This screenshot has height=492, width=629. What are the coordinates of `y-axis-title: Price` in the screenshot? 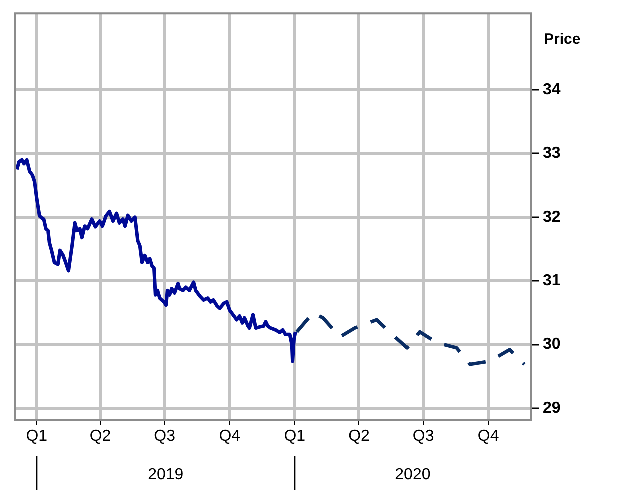 It's located at (562, 39).